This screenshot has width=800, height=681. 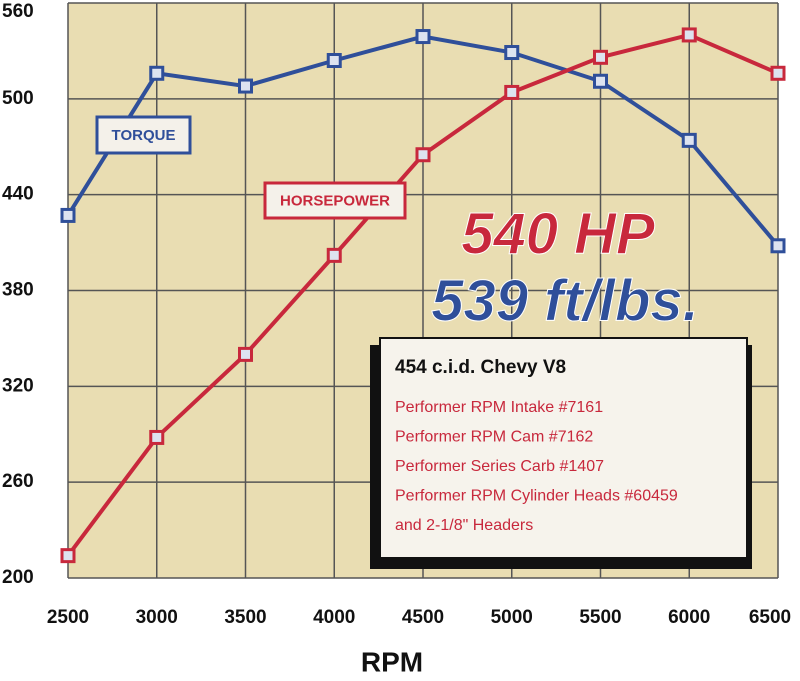 I want to click on x-tick-label: 3500, so click(x=245, y=617).